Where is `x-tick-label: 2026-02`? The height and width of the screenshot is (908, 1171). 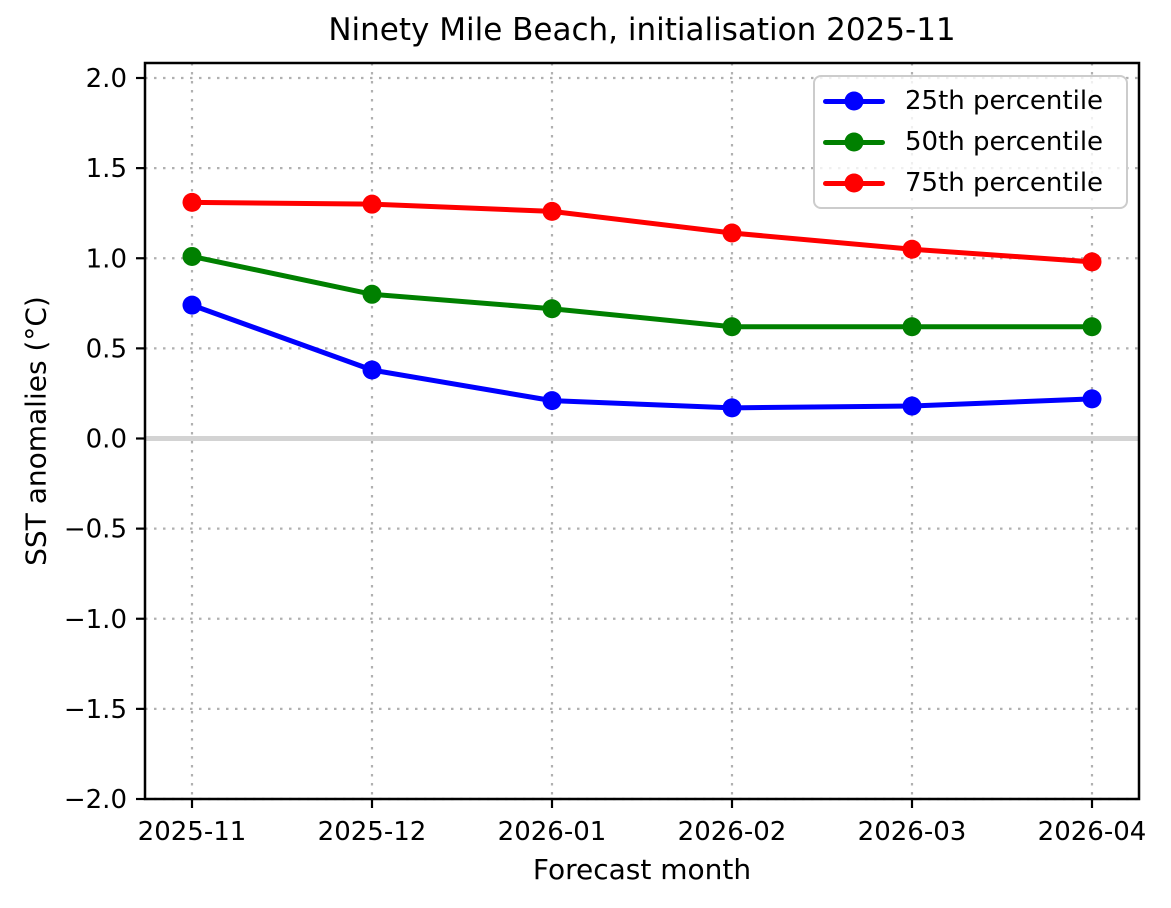 x-tick-label: 2026-02 is located at coordinates (732, 832).